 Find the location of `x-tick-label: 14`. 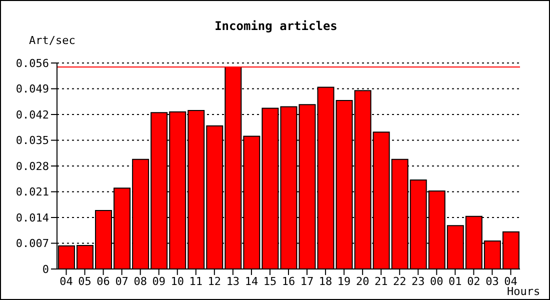

x-tick-label: 14 is located at coordinates (251, 281).